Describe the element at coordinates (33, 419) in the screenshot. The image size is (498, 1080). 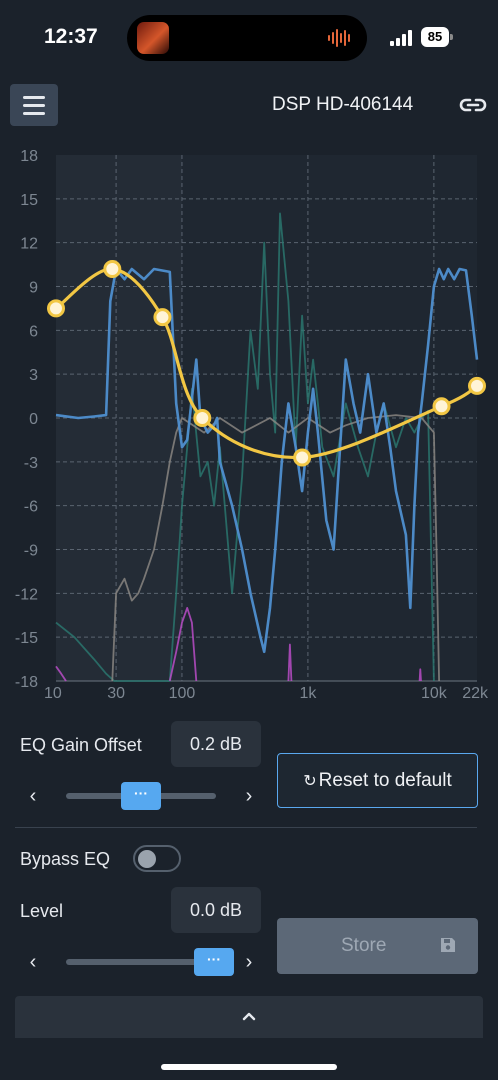
I see `y-tick-label: 0` at that location.